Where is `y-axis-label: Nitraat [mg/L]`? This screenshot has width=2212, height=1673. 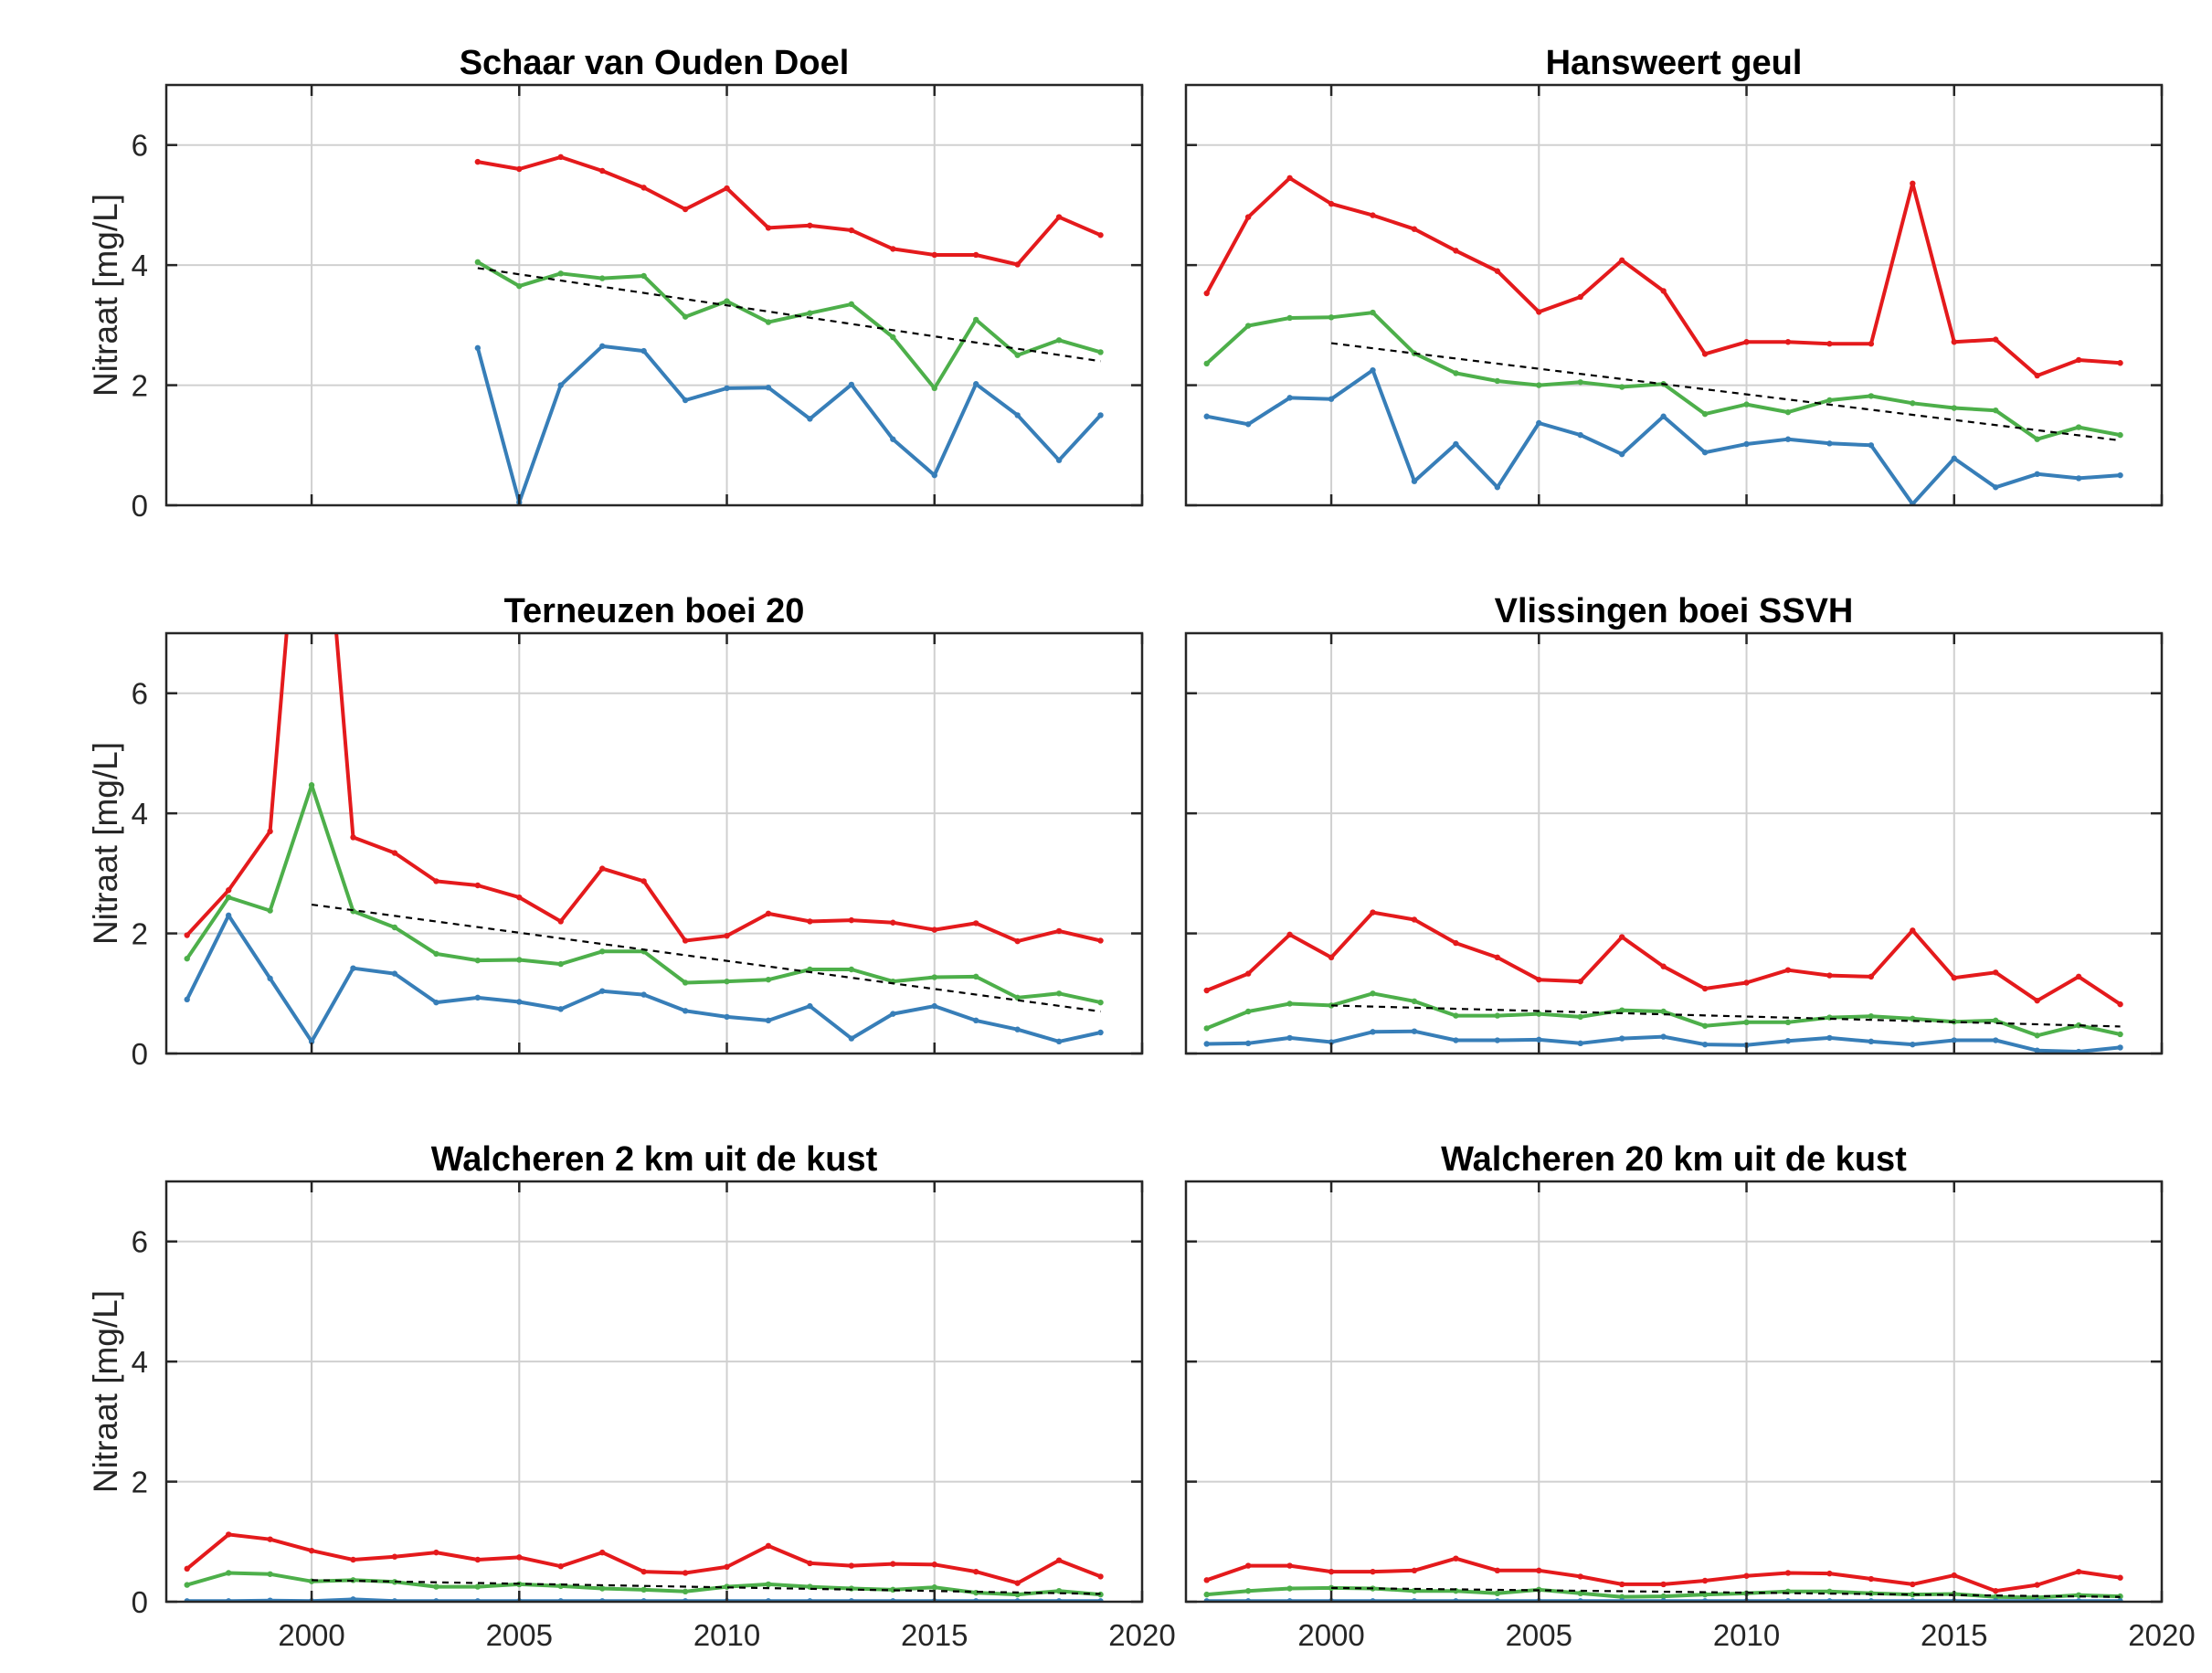 y-axis-label: Nitraat [mg/L] is located at coordinates (105, 843).